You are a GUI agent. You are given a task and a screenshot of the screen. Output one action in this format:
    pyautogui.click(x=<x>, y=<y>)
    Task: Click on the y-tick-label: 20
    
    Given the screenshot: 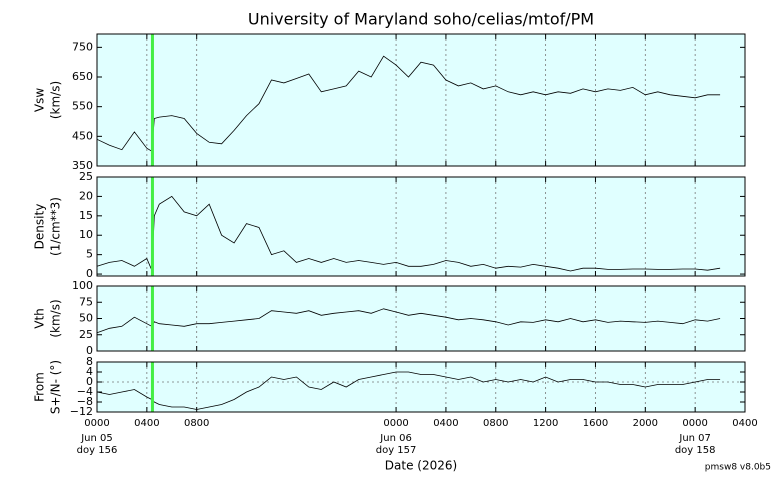 What is the action you would take?
    pyautogui.click(x=86, y=195)
    